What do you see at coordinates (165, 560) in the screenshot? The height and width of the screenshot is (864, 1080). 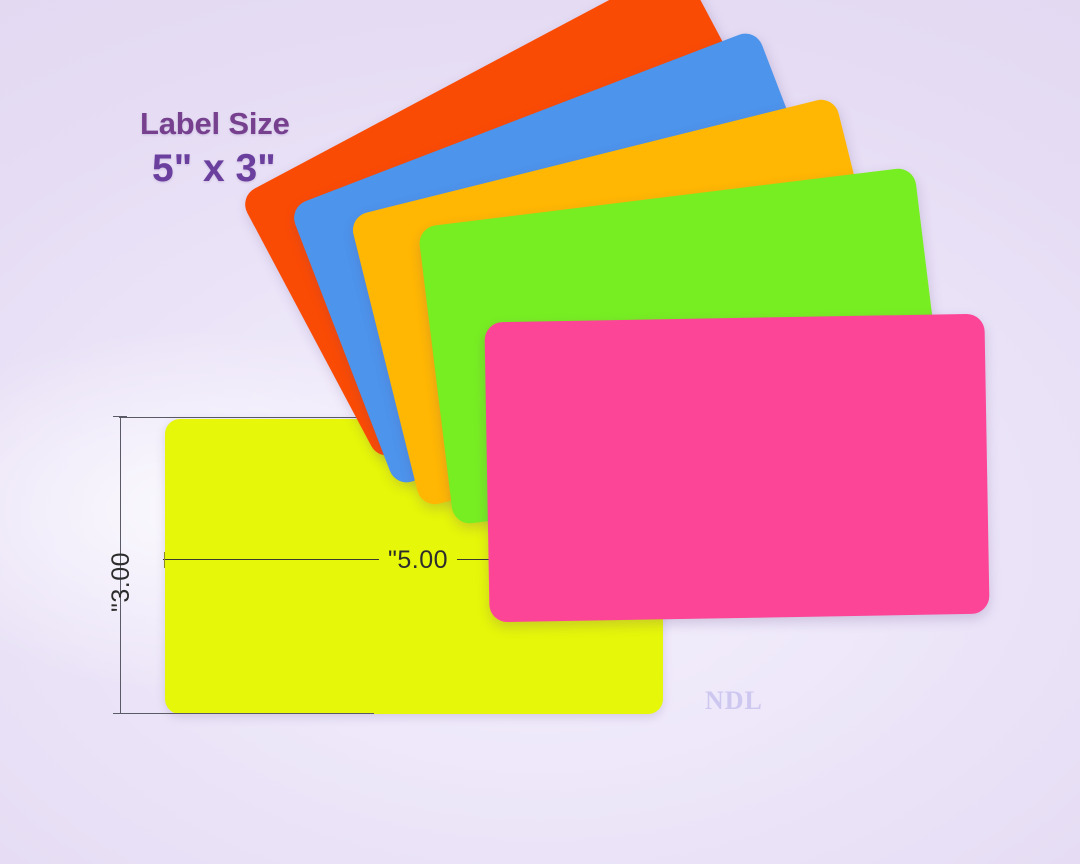 I see `width-tick-left` at bounding box center [165, 560].